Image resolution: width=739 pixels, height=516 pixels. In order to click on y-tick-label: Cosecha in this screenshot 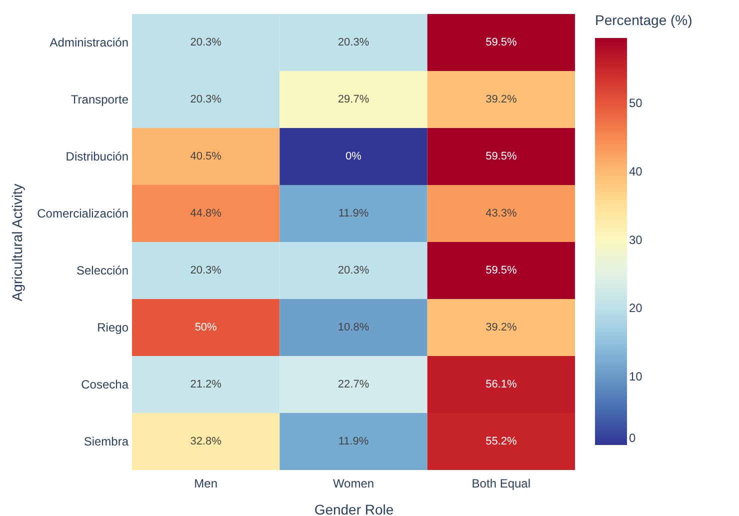, I will do `click(105, 385)`.